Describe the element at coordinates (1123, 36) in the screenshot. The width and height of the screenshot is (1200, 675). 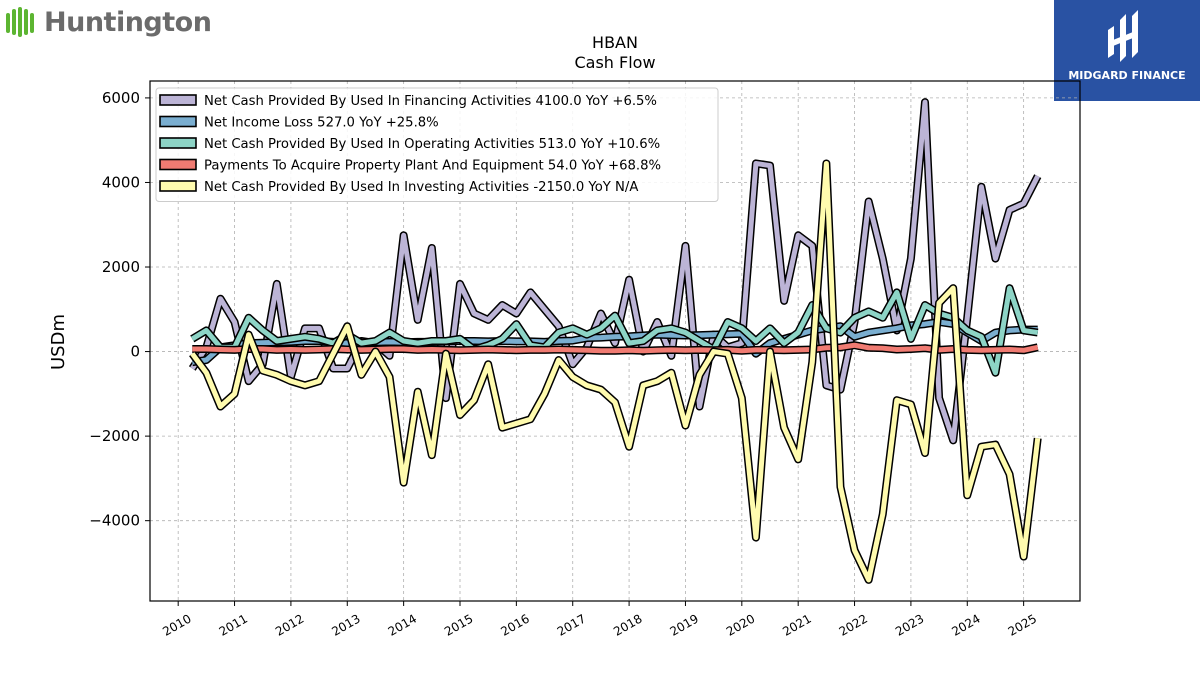
I see `midgard-emblem-icon` at that location.